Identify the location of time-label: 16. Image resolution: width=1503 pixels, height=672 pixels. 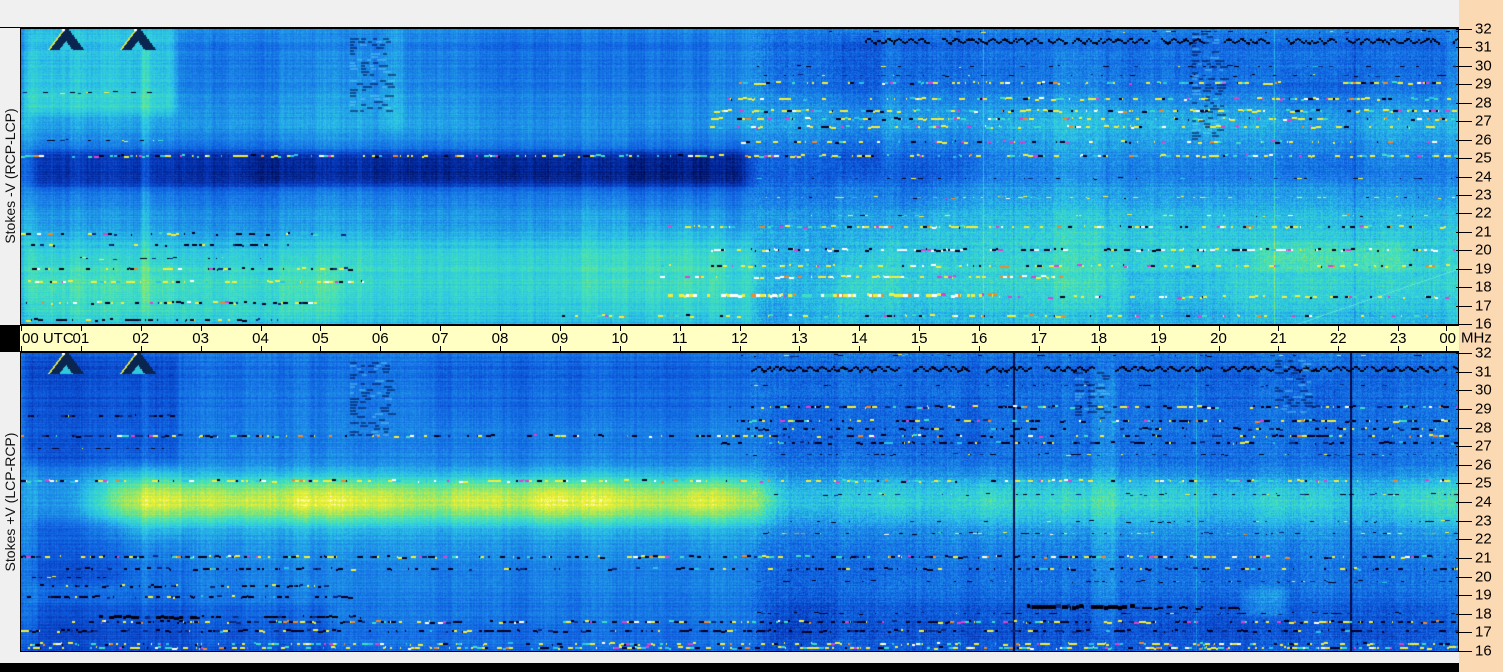
(979, 338).